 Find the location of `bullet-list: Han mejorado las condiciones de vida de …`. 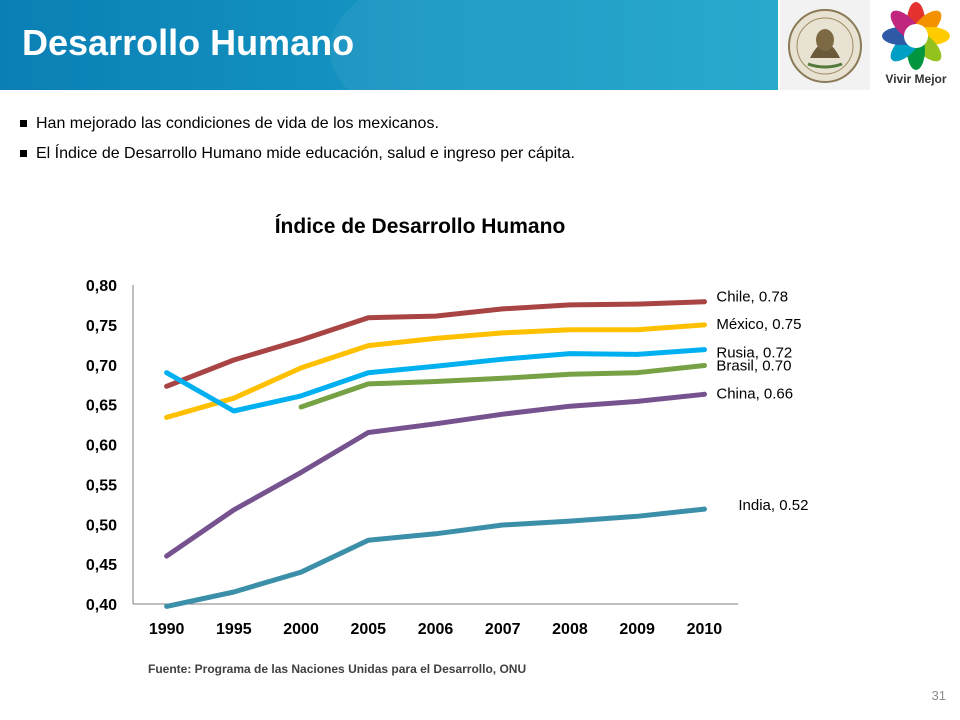

bullet-list: Han mejorado las condiciones de vida de … is located at coordinates (297, 142).